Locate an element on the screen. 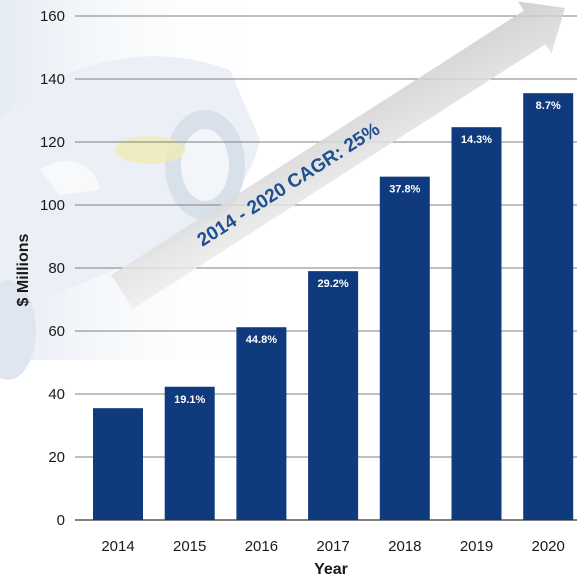 The width and height of the screenshot is (579, 581). bar-2016 is located at coordinates (261, 423).